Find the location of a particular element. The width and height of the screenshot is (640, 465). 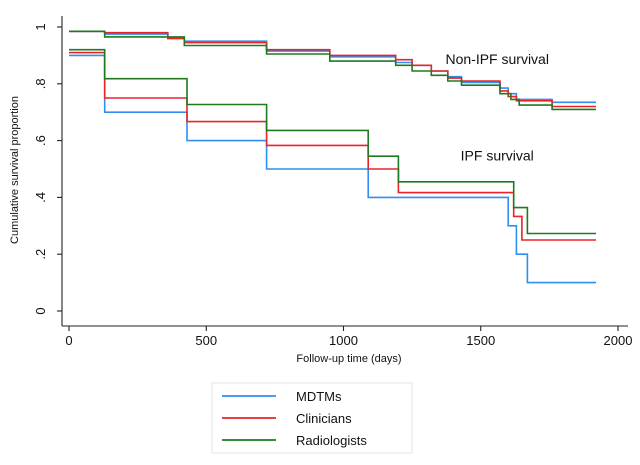

legend-label-clinicians: Clinicians is located at coordinates (324, 418).